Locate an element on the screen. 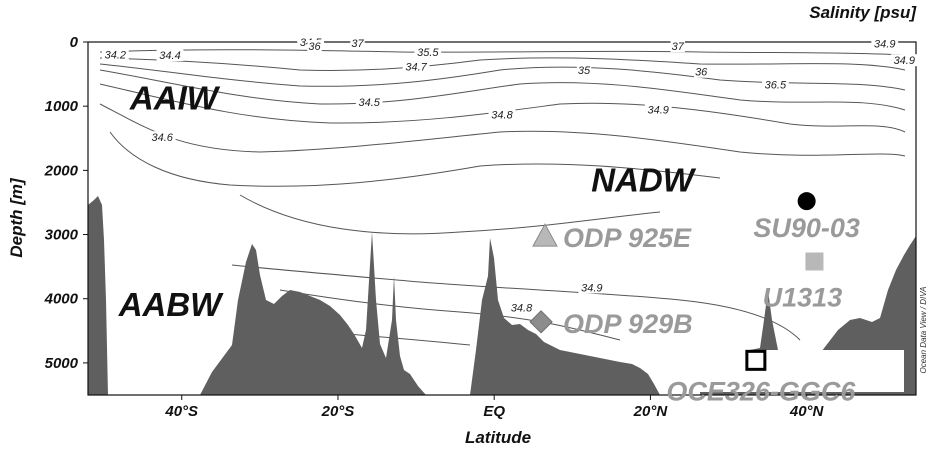 The image size is (929, 449). contour-label: 34.6 is located at coordinates (162, 138).